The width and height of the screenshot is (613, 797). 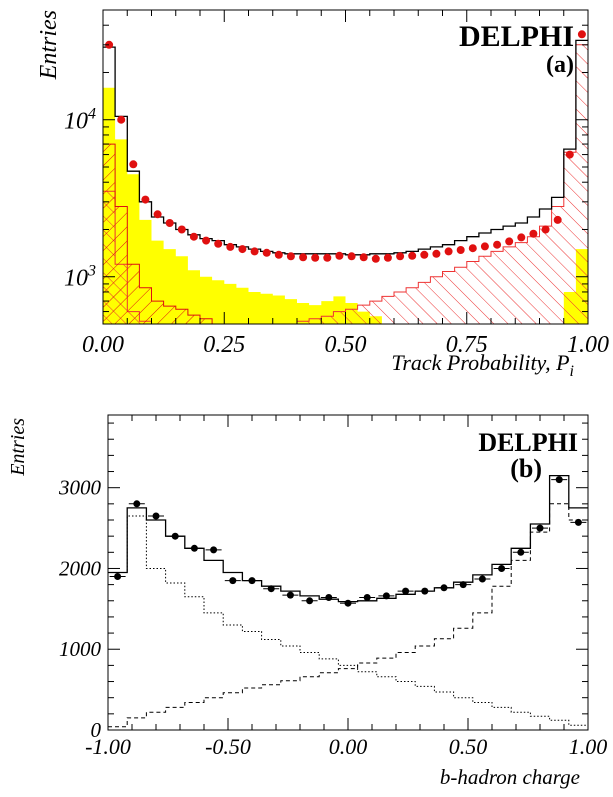 I want to click on x-tick-label: -0.50, so click(x=228, y=746).